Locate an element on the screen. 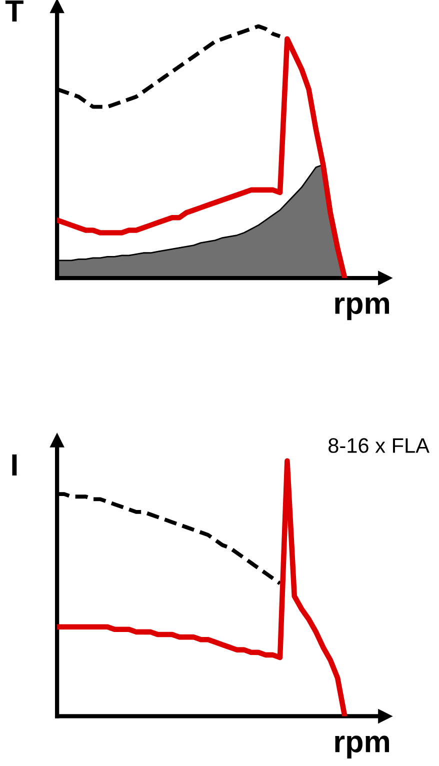 This screenshot has height=766, width=439. y-axis-title: T is located at coordinates (14, 11).